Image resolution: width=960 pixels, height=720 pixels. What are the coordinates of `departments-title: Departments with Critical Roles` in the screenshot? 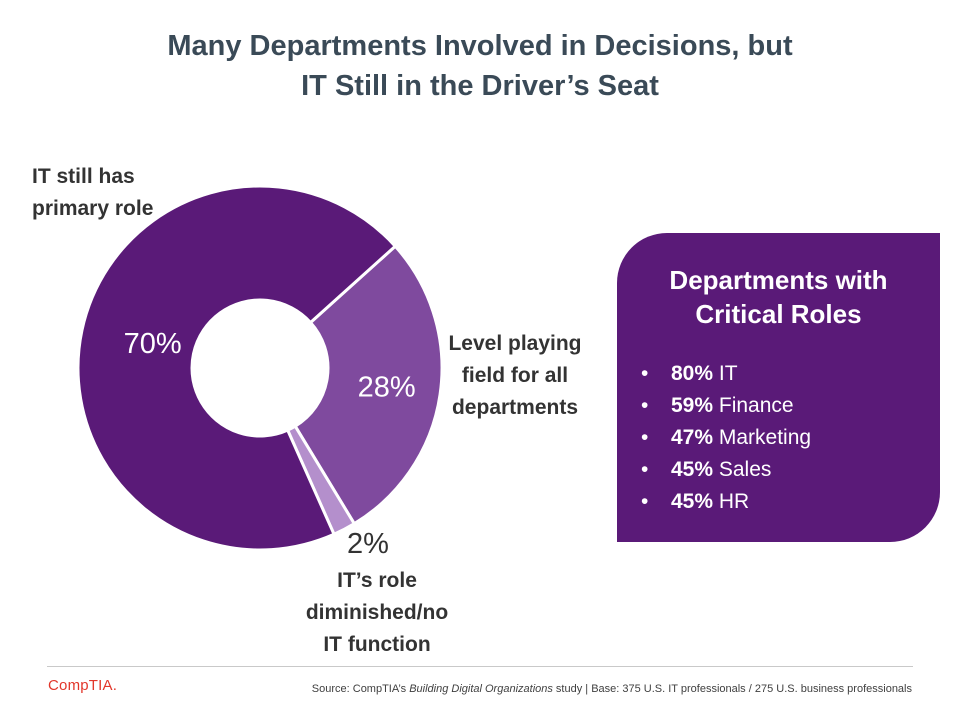 It's located at (778, 297).